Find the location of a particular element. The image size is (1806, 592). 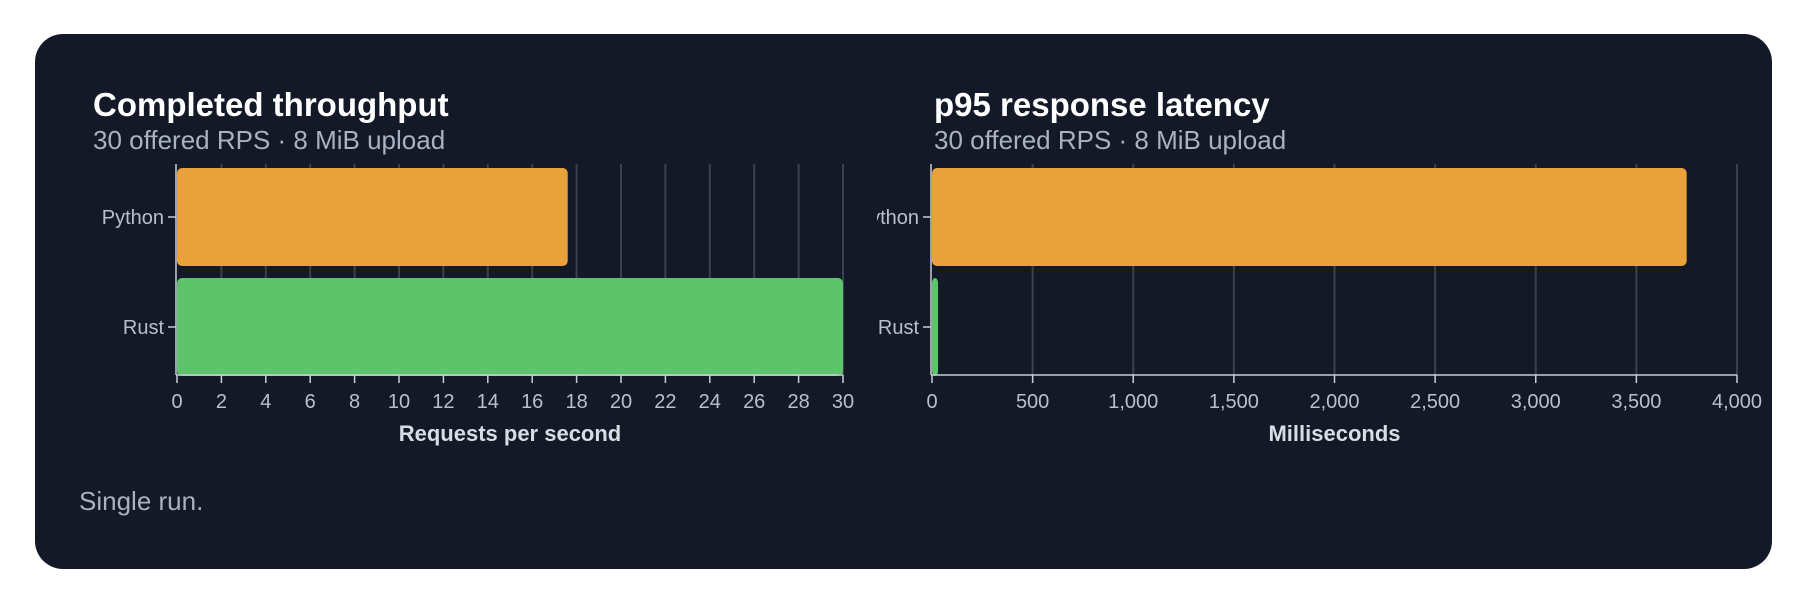

x-tick-label: 3,000 is located at coordinates (1536, 402).